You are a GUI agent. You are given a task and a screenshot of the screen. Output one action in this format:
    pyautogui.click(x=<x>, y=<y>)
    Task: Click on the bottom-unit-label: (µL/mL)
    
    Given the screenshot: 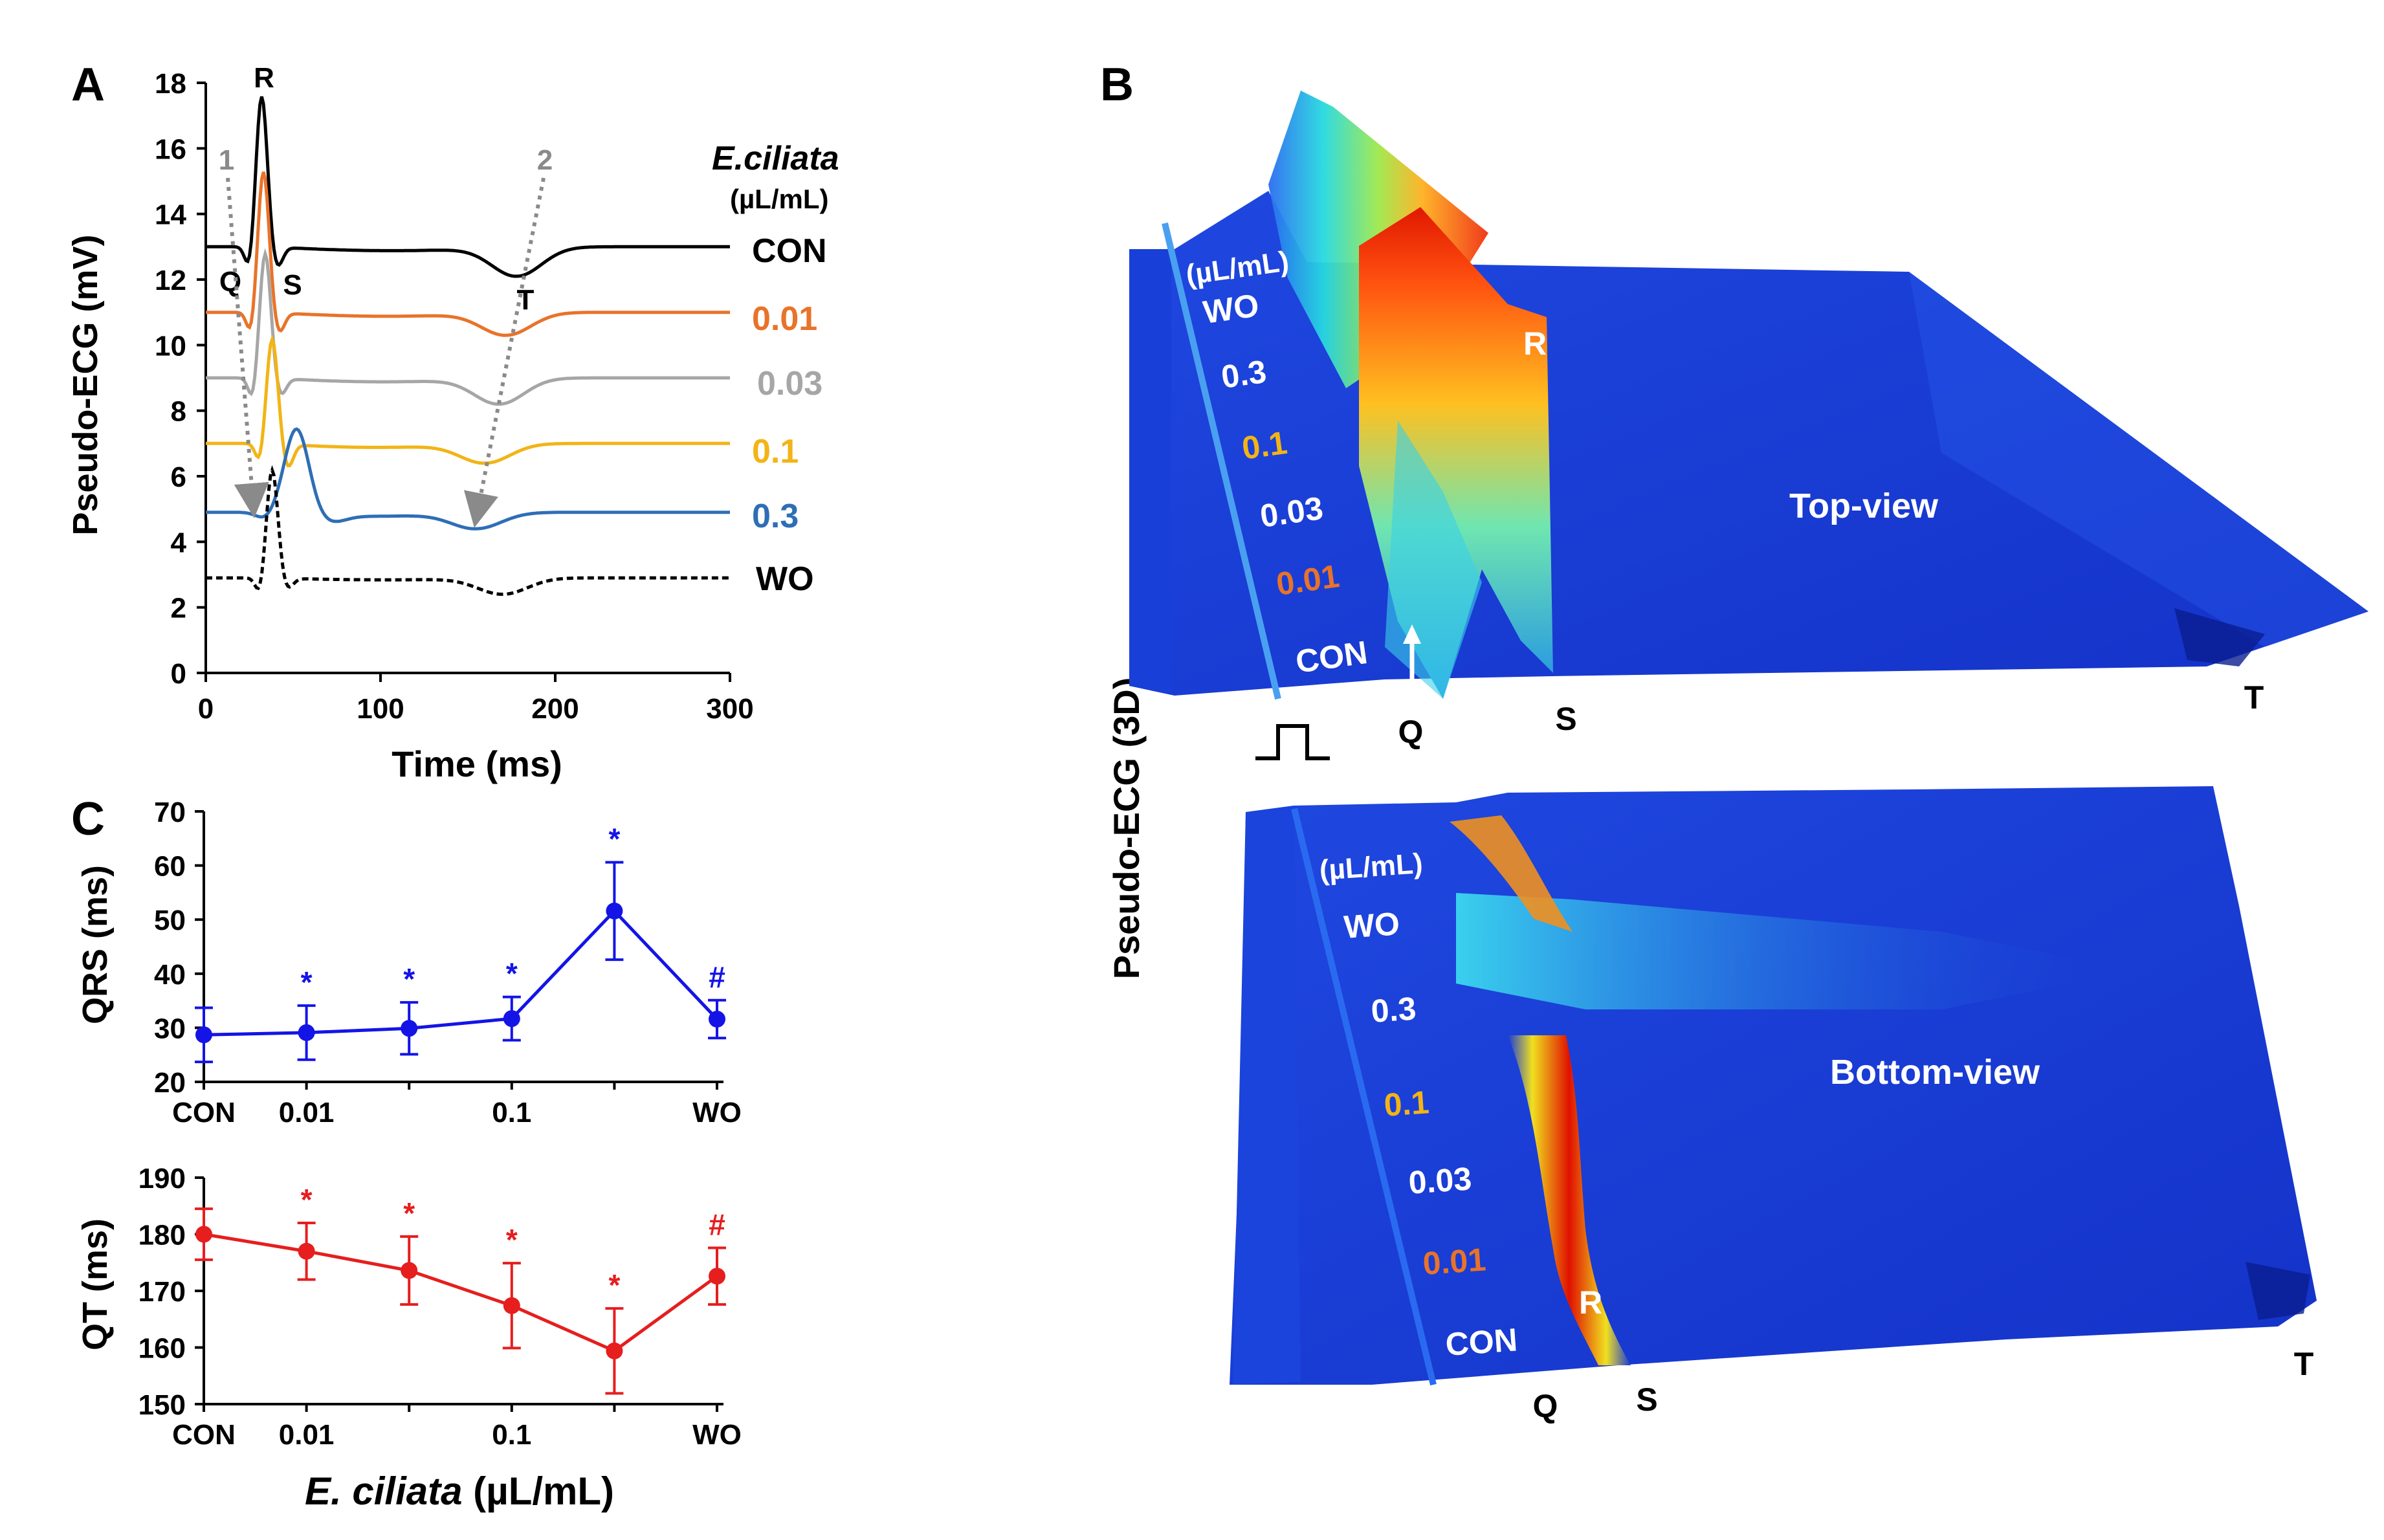 What is the action you would take?
    pyautogui.click(x=1371, y=867)
    